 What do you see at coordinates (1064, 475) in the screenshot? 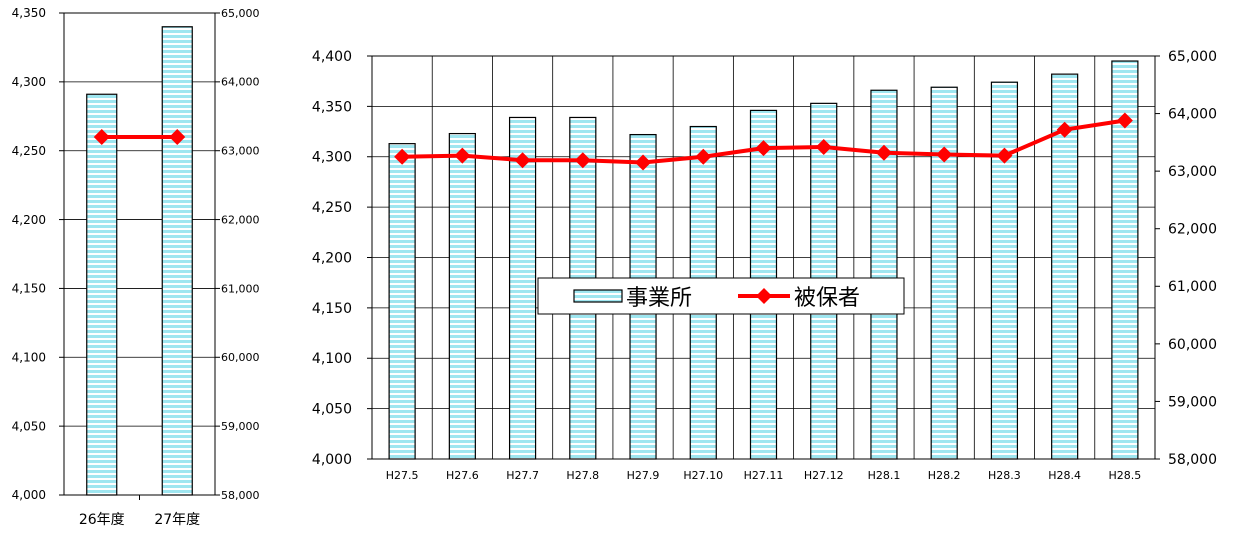
I see `category-label: H28.4` at bounding box center [1064, 475].